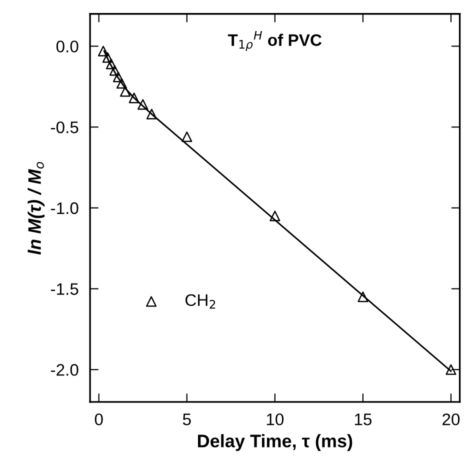 The height and width of the screenshot is (462, 474). I want to click on y-tick-label: -2.0, so click(64, 370).